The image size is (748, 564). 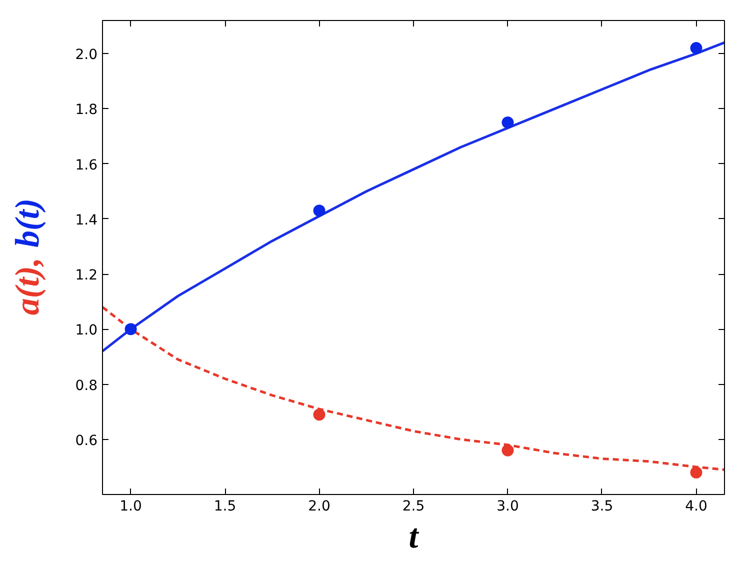 What do you see at coordinates (86, 330) in the screenshot?
I see `y-tick-label: 1.0` at bounding box center [86, 330].